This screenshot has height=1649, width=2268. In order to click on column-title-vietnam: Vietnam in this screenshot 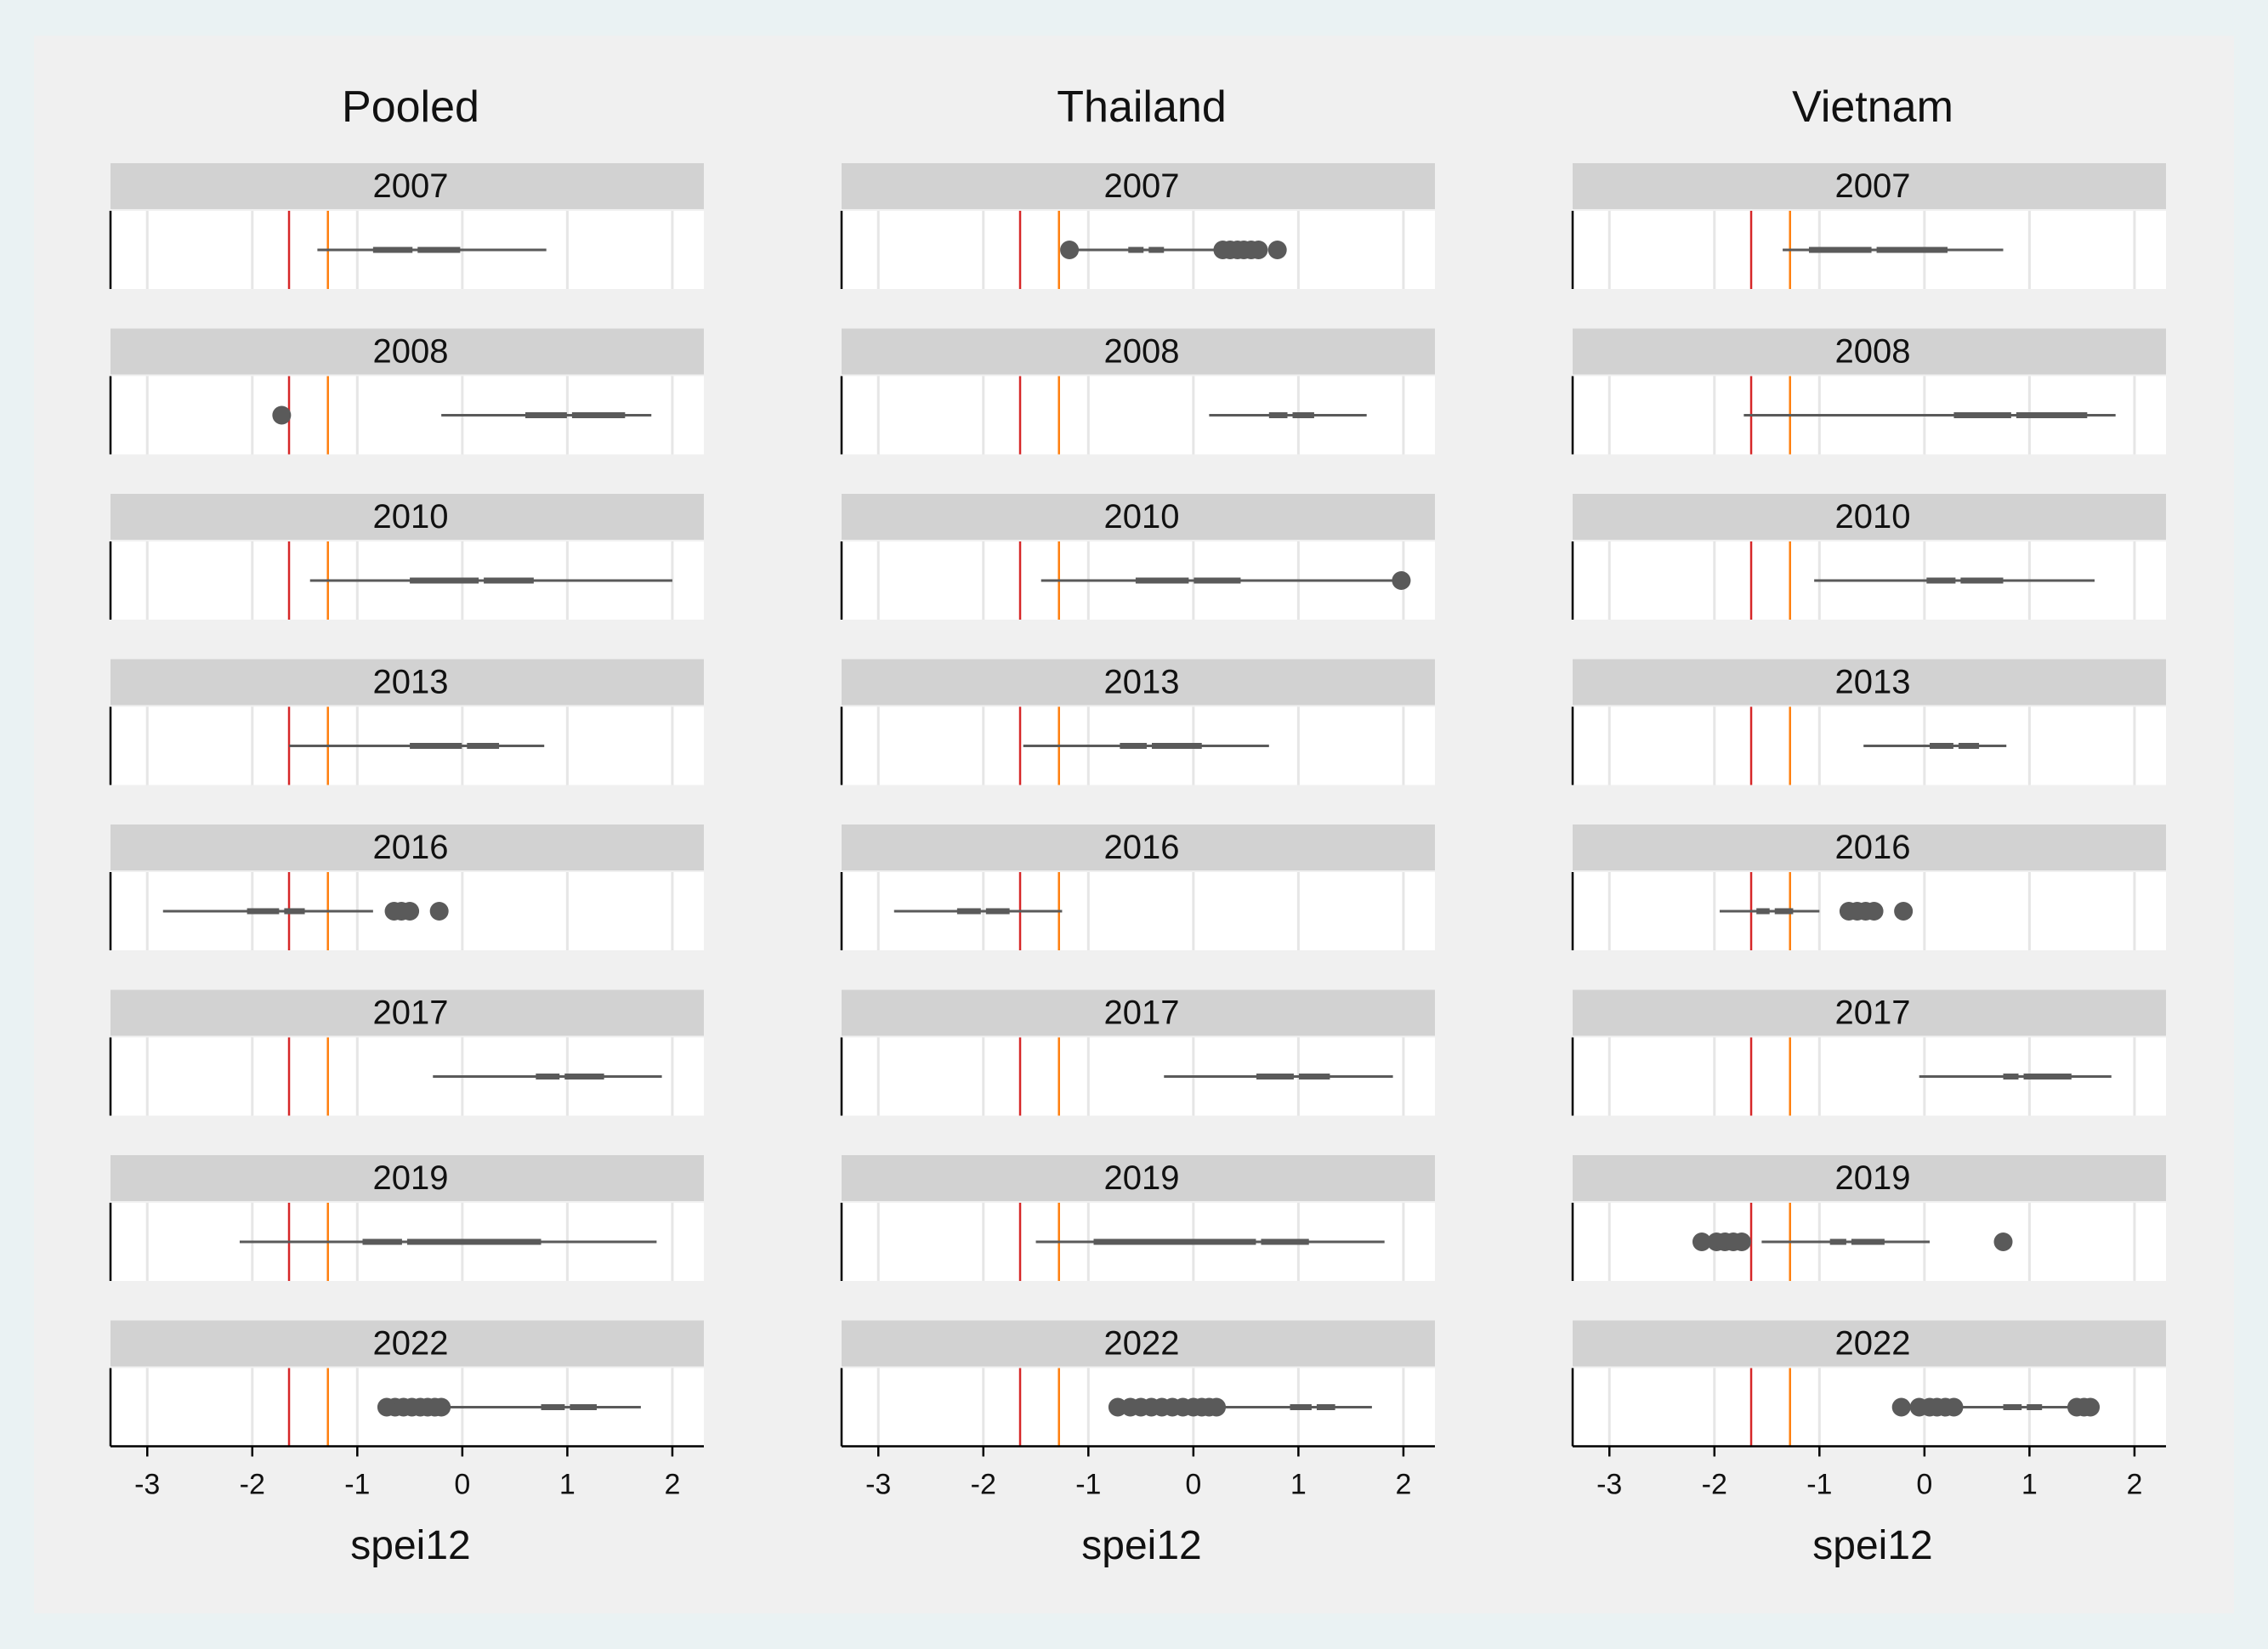, I will do `click(1872, 107)`.